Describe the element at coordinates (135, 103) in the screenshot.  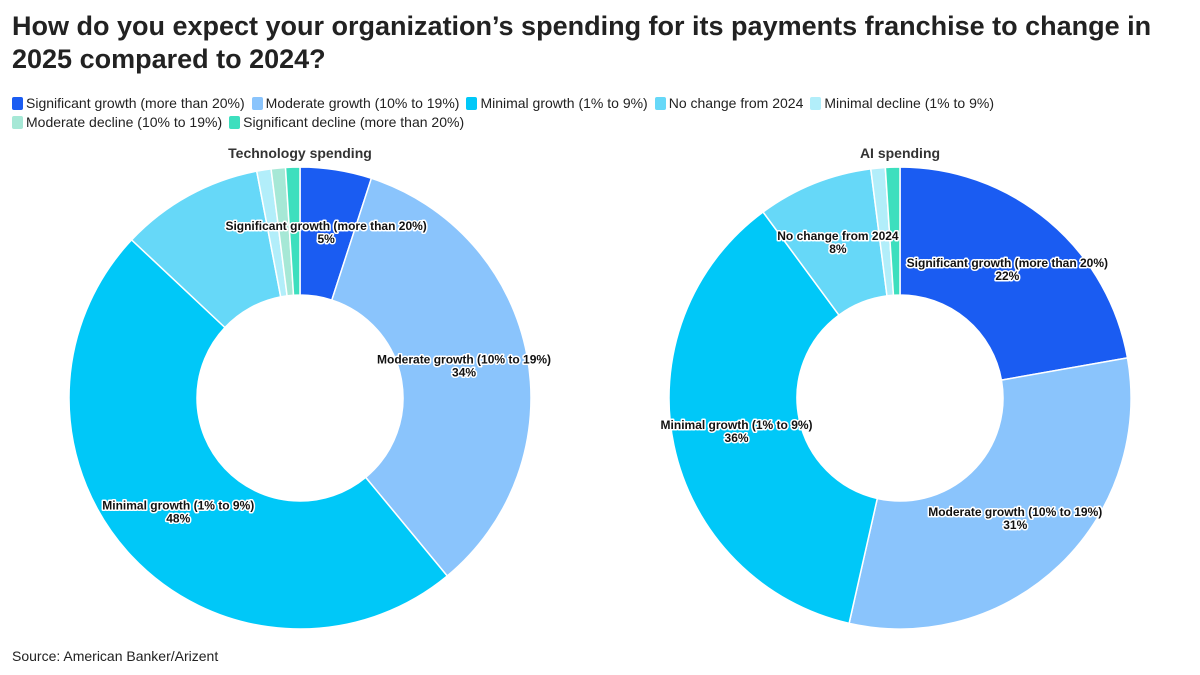
I see `legend-label: Significant growth (more than 20%)` at that location.